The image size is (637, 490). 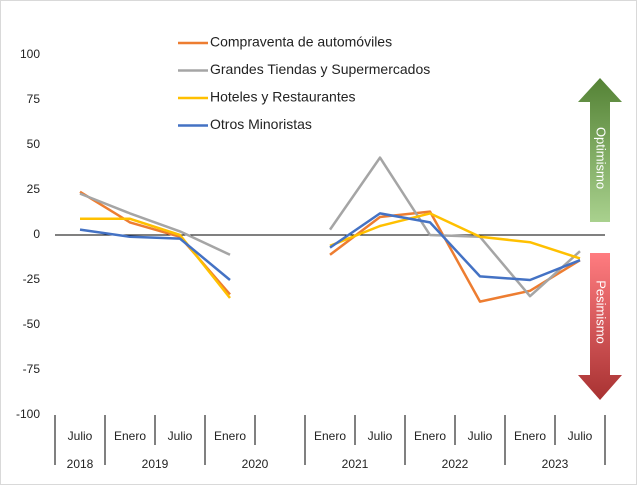 I want to click on y-tick-label: -25, so click(x=32, y=279).